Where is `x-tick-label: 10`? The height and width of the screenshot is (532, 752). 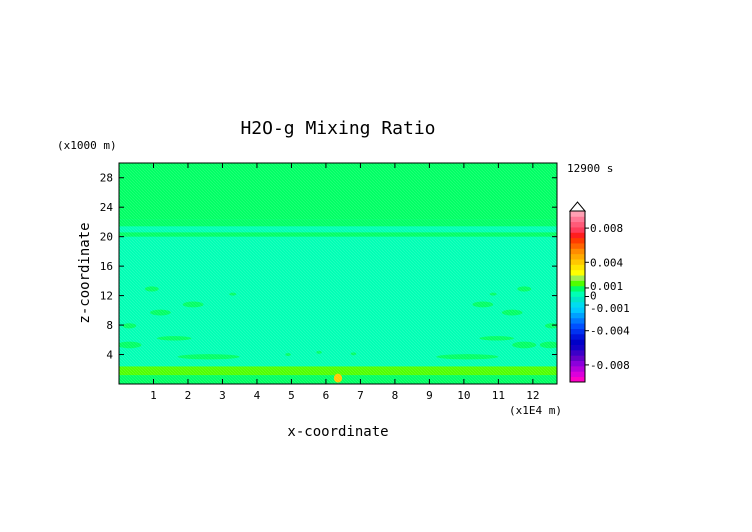 x-tick-label: 10 is located at coordinates (463, 395).